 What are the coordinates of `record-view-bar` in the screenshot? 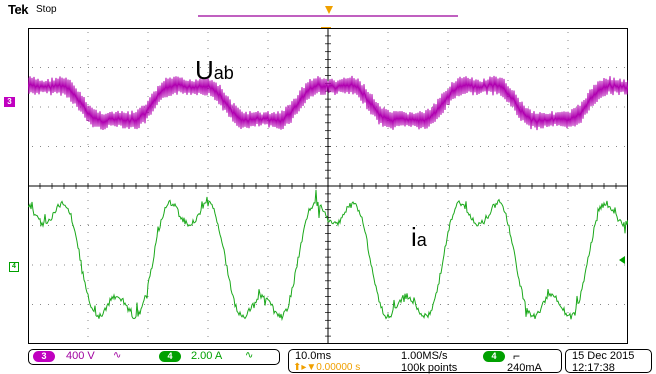 It's located at (328, 16).